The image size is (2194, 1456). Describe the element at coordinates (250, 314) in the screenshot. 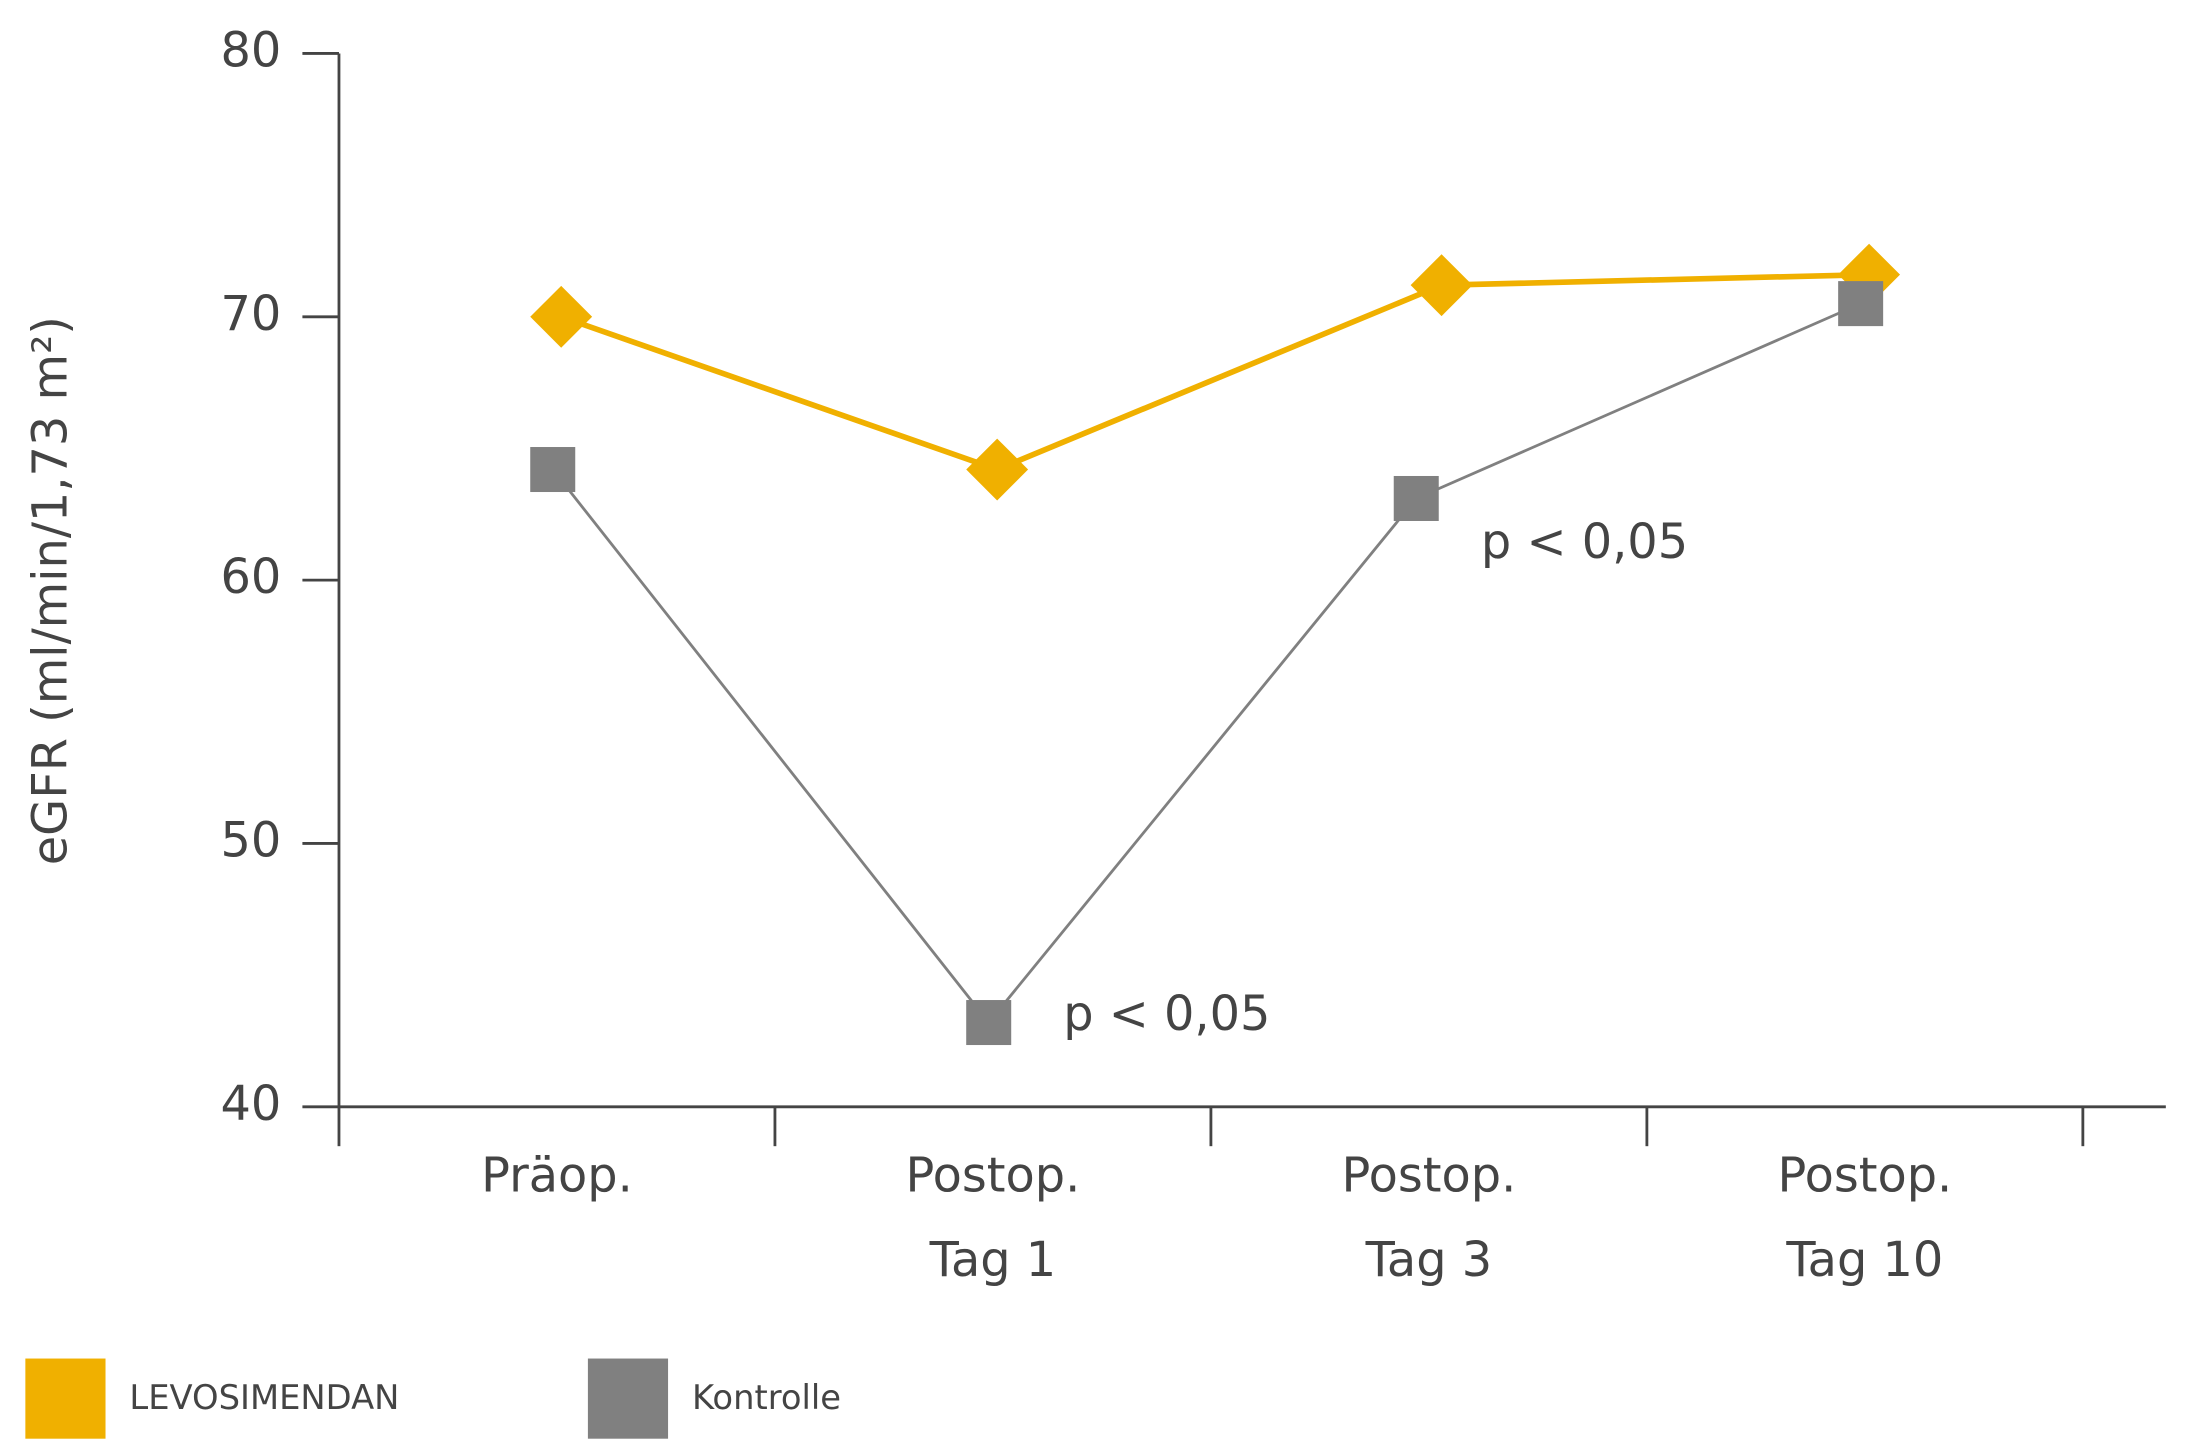

I see `y-tick-label: 70` at that location.